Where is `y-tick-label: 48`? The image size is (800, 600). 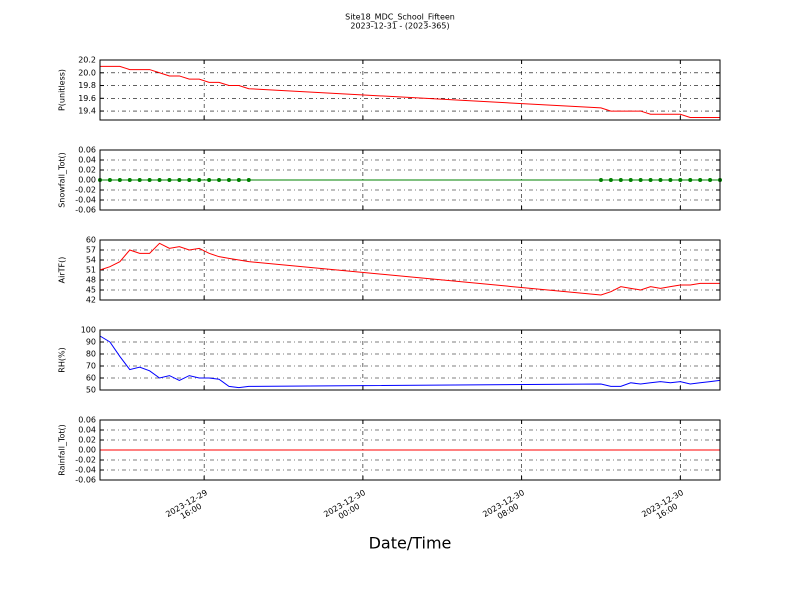 y-tick-label: 48 is located at coordinates (91, 280).